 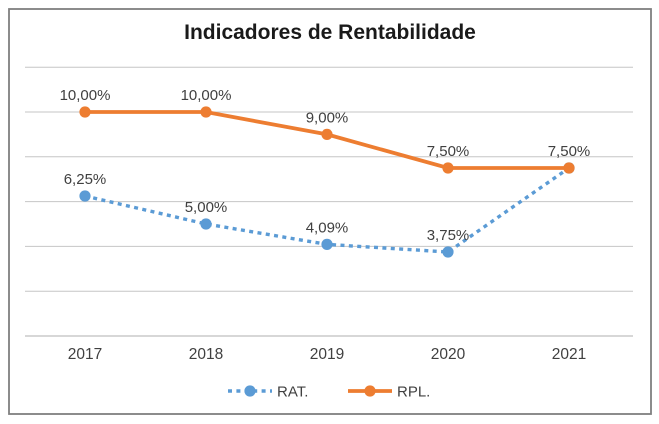 What do you see at coordinates (448, 354) in the screenshot?
I see `x-axis-label: 2020` at bounding box center [448, 354].